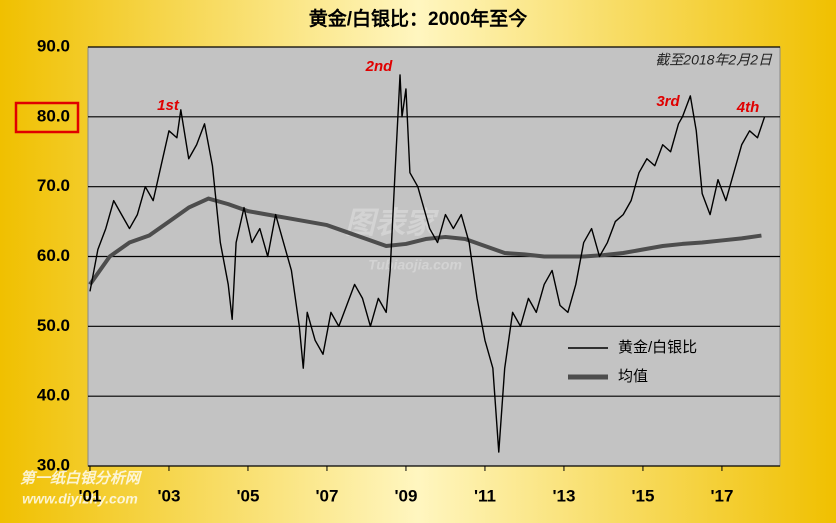 The height and width of the screenshot is (523, 836). Describe the element at coordinates (326, 495) in the screenshot. I see `x-tick-label: '07` at that location.